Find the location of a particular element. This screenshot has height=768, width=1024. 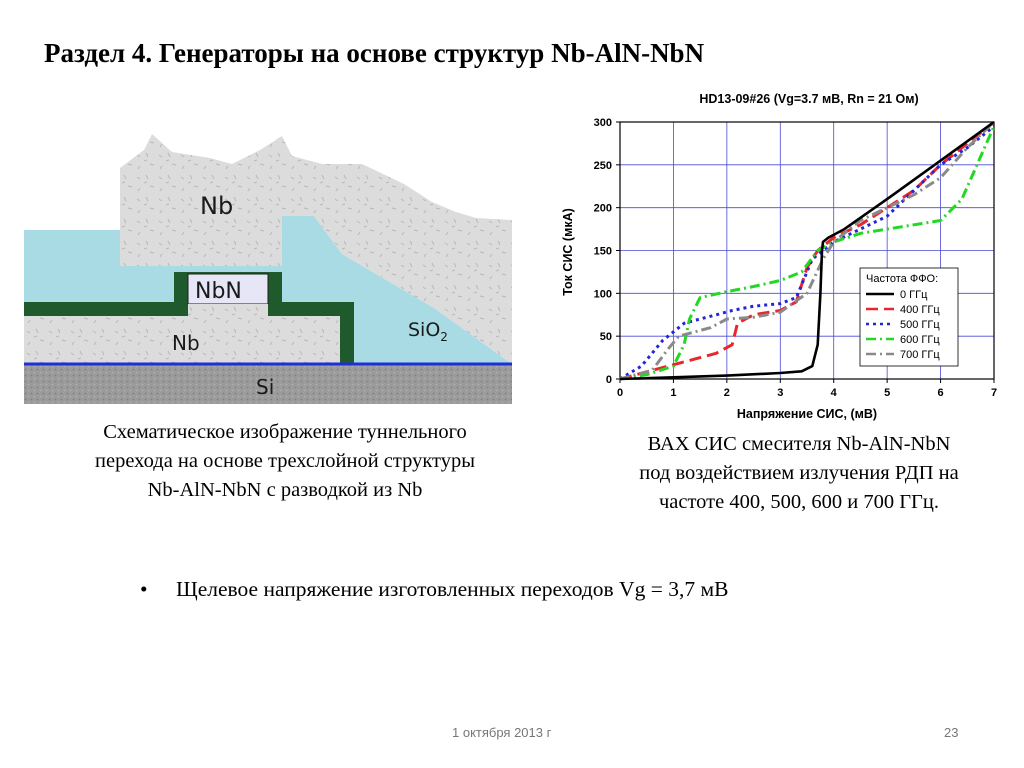

nbn-layer is located at coordinates (228, 289).